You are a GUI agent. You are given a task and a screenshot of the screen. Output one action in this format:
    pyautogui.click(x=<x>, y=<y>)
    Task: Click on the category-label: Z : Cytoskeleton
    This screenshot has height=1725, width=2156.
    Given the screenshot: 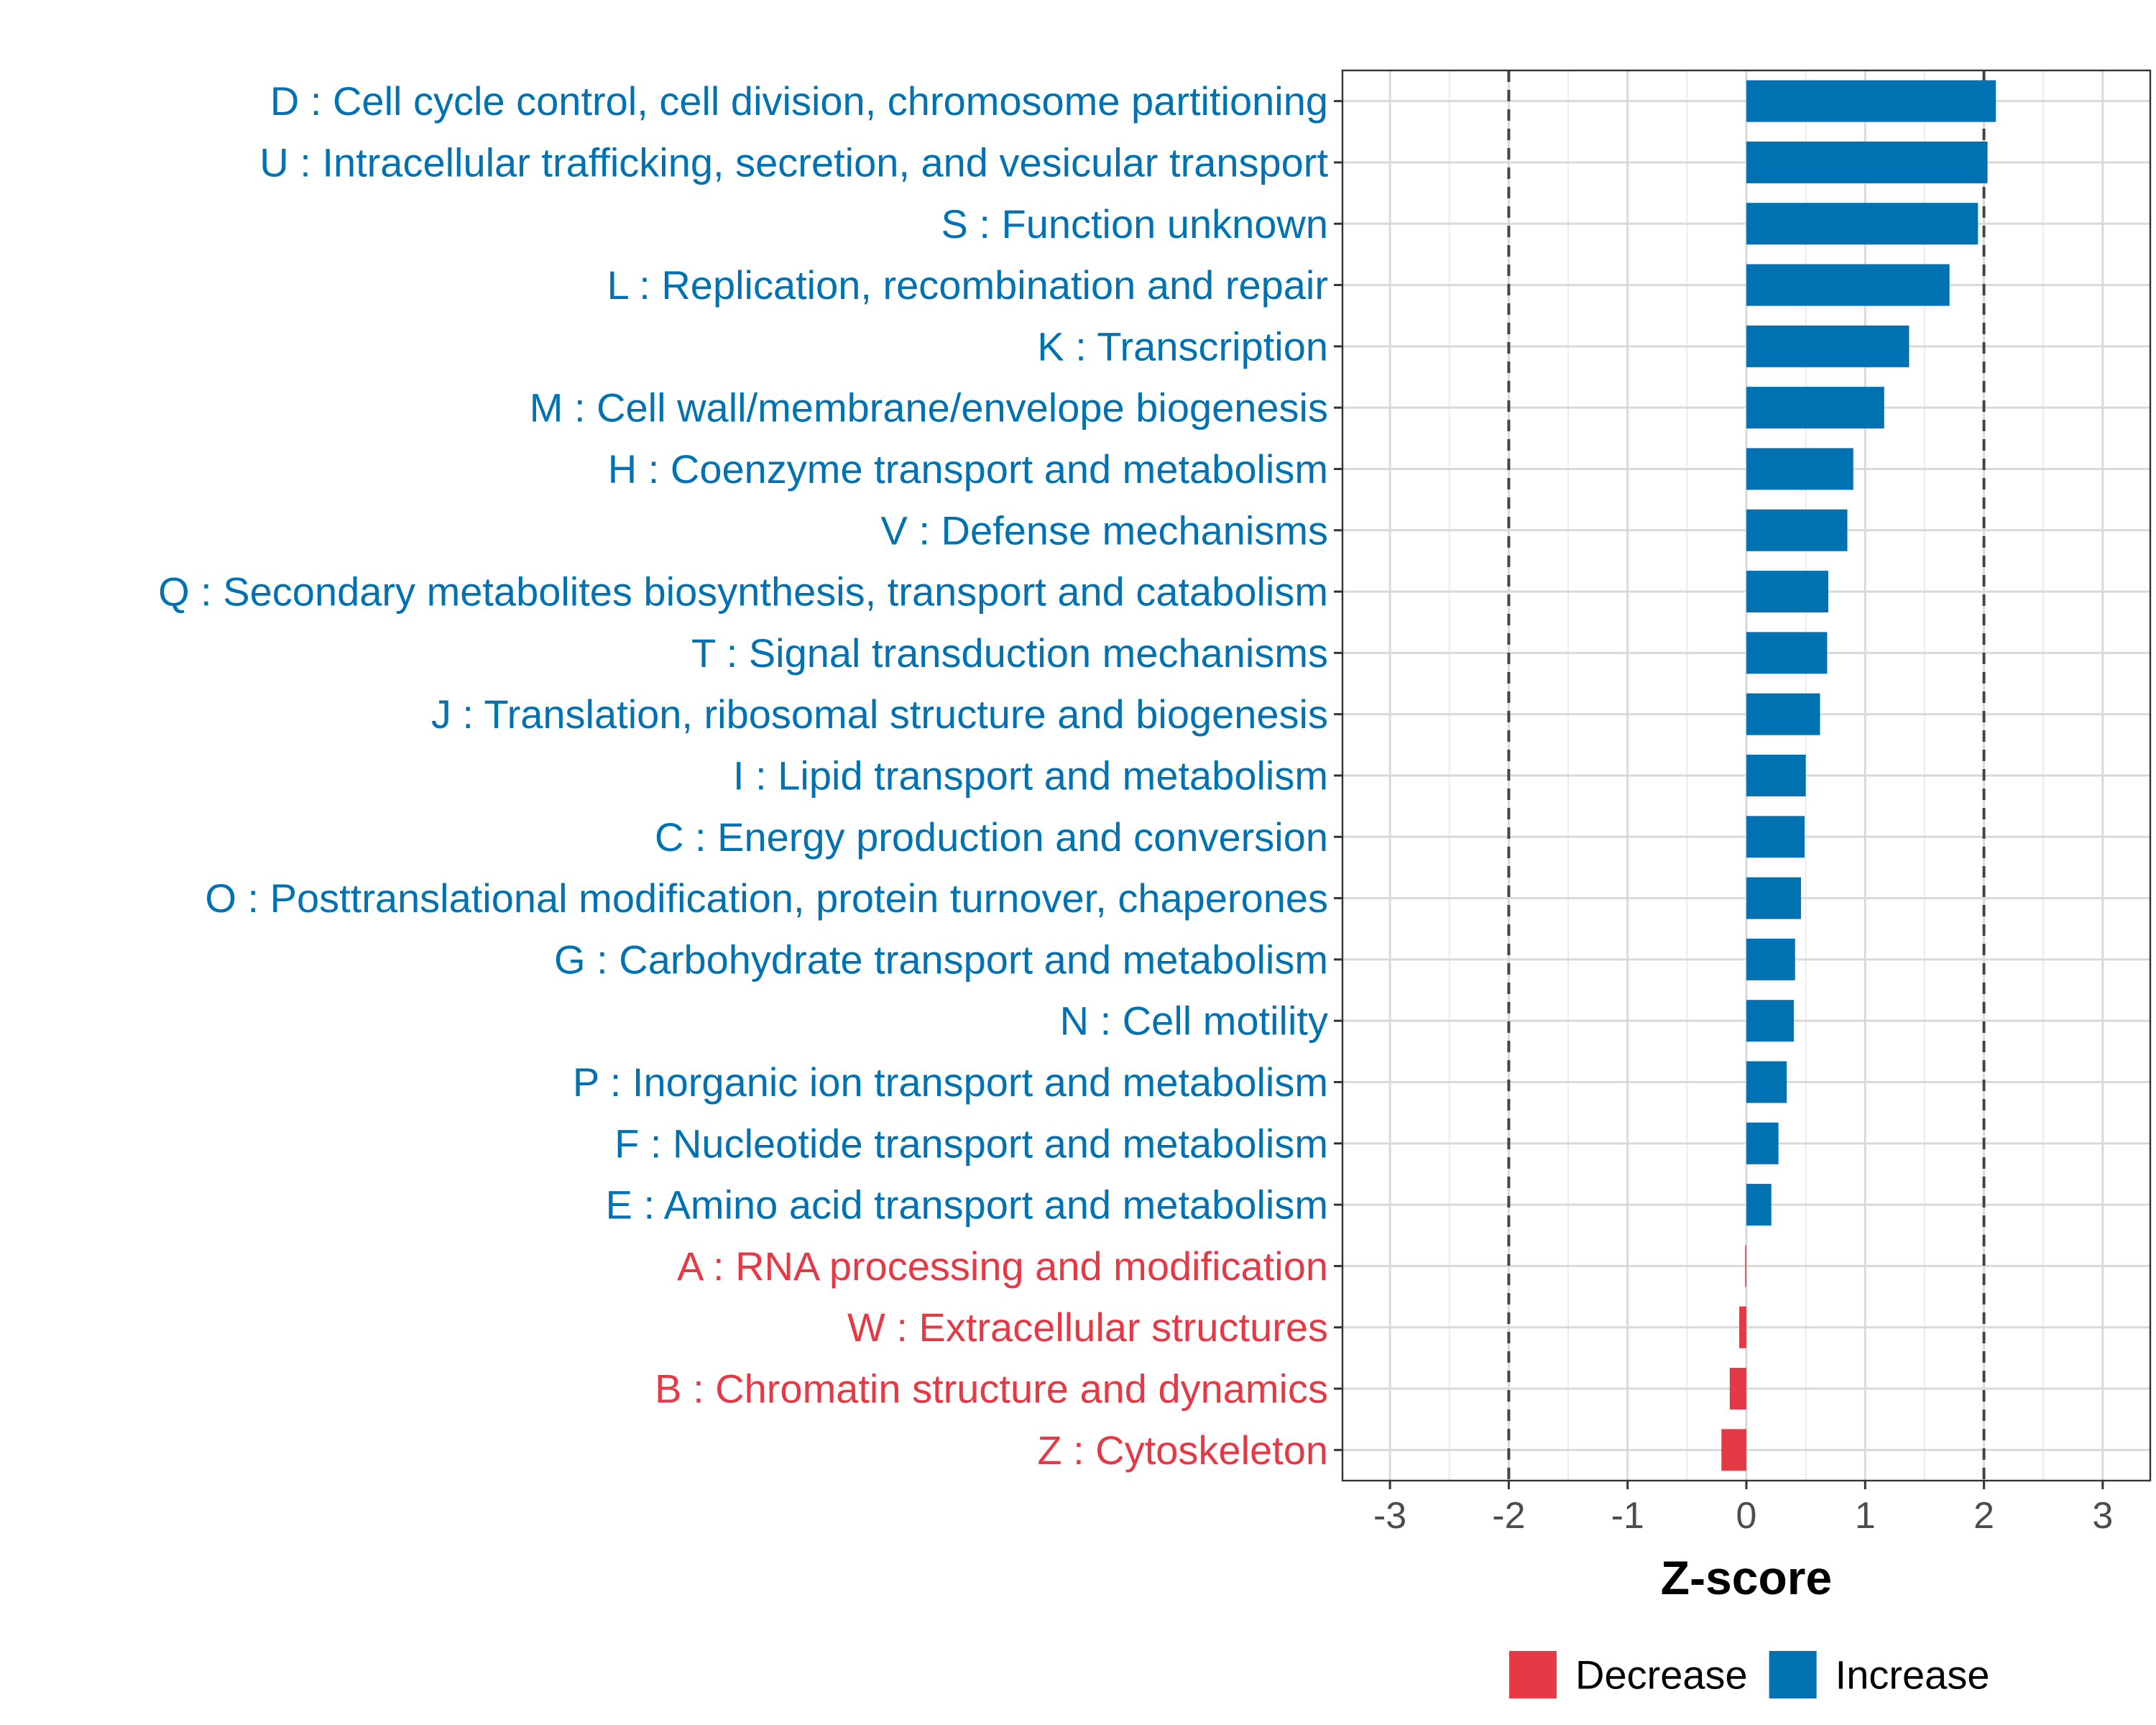 What is the action you would take?
    pyautogui.click(x=1182, y=1450)
    